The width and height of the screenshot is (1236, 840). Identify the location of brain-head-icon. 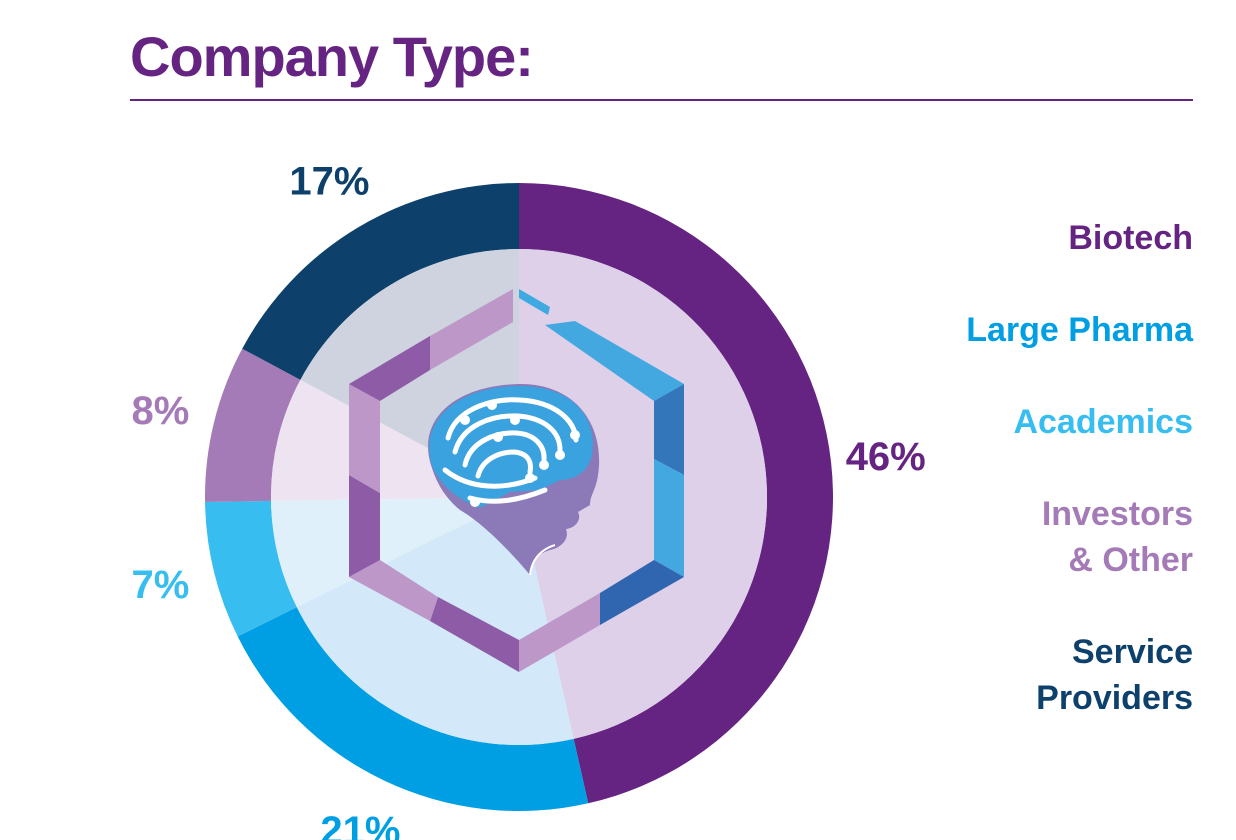
(514, 480).